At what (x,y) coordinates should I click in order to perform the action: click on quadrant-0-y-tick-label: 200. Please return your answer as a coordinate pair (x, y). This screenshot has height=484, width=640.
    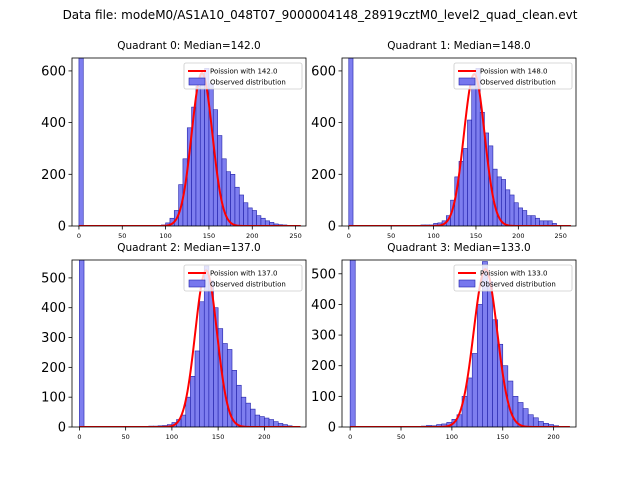
    Looking at the image, I should click on (53, 175).